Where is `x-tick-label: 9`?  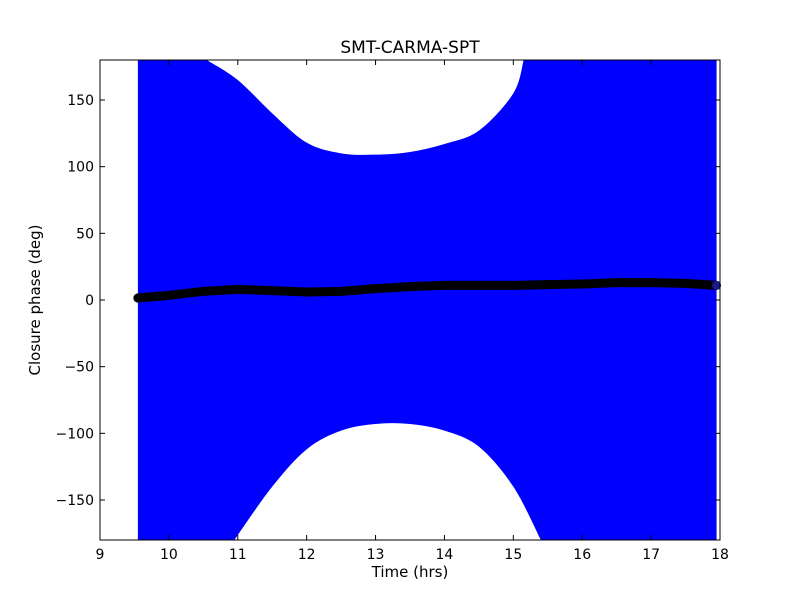
x-tick-label: 9 is located at coordinates (100, 555).